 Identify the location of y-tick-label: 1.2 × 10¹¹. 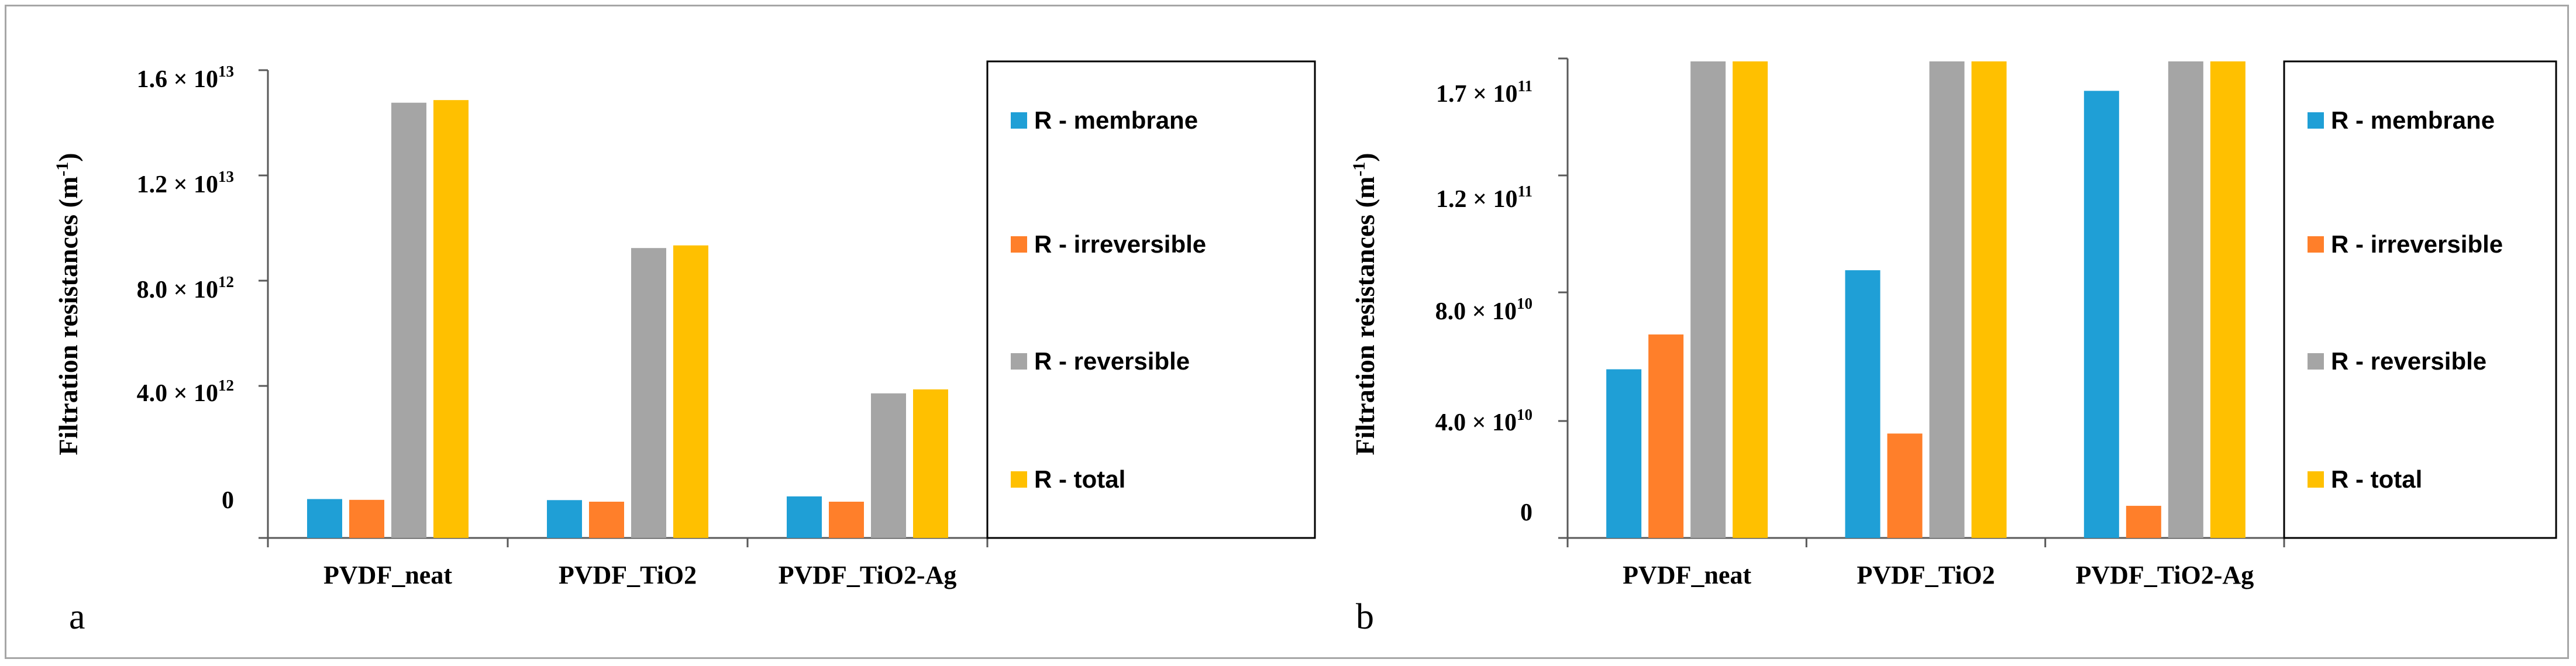
(1484, 197).